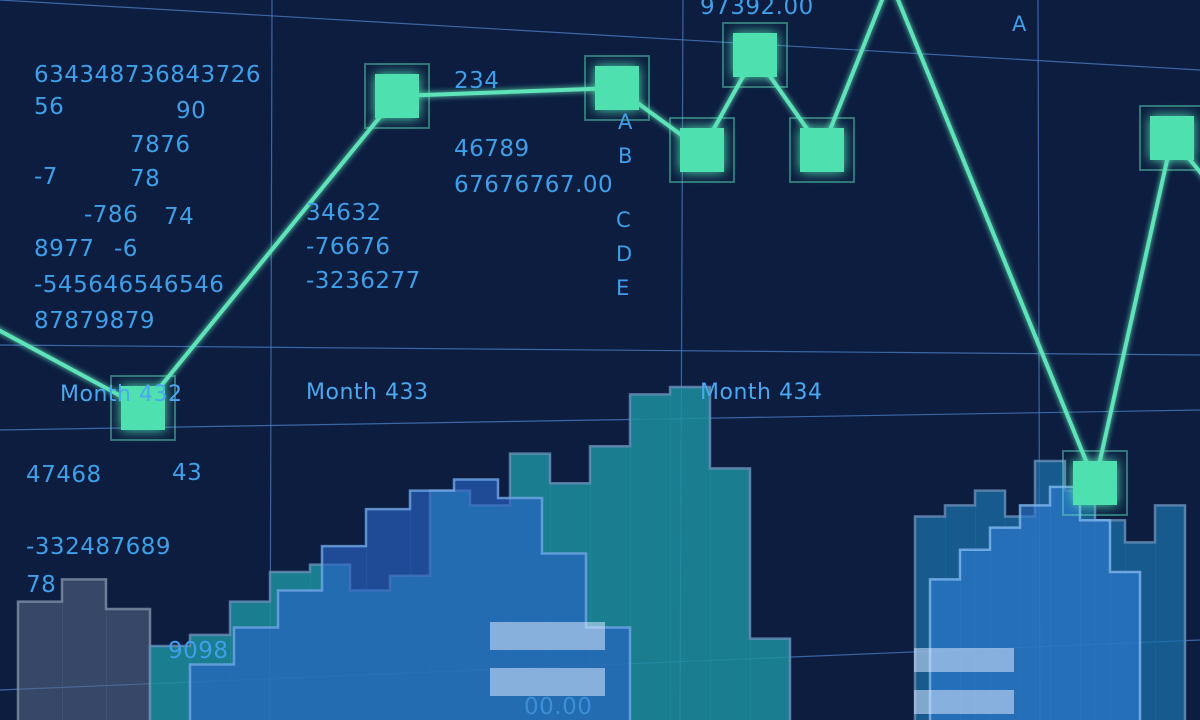  Describe the element at coordinates (64, 475) in the screenshot. I see `data-number: 47468` at that location.